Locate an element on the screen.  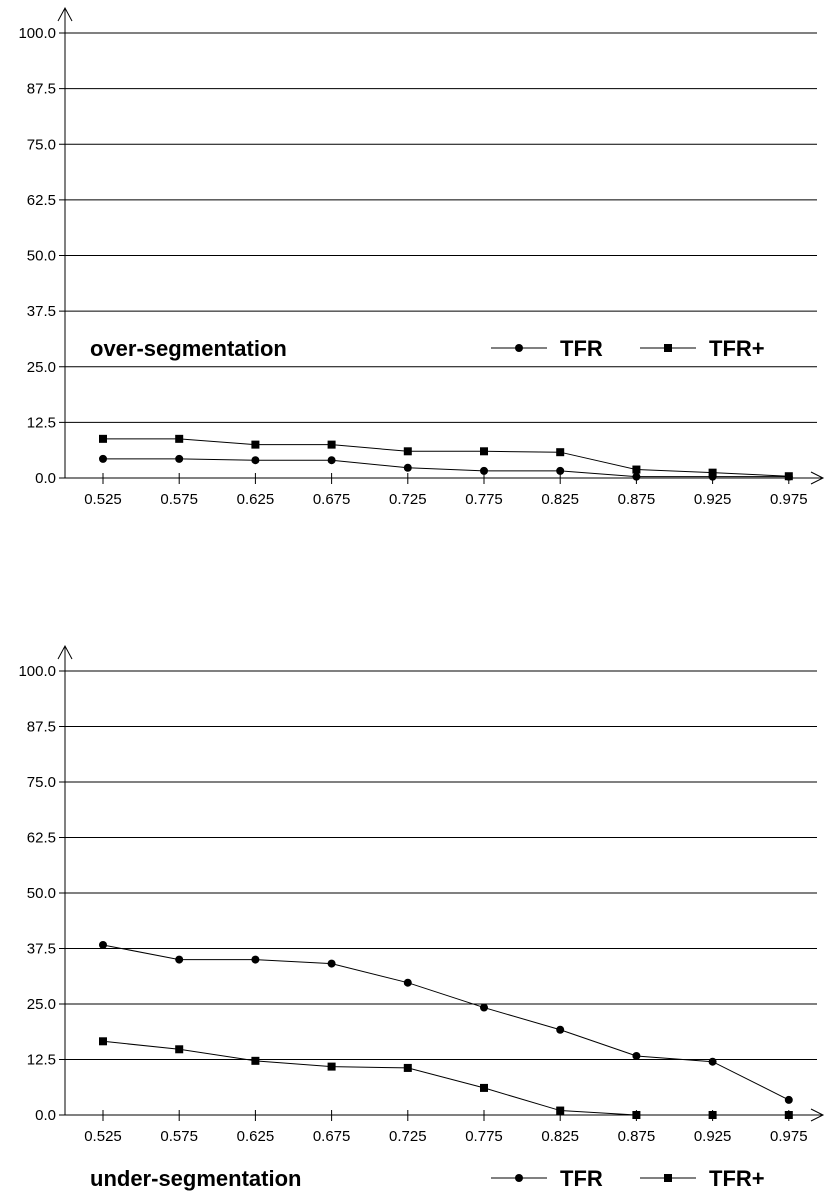
chart-caption: over-segmentation is located at coordinates (188, 348).